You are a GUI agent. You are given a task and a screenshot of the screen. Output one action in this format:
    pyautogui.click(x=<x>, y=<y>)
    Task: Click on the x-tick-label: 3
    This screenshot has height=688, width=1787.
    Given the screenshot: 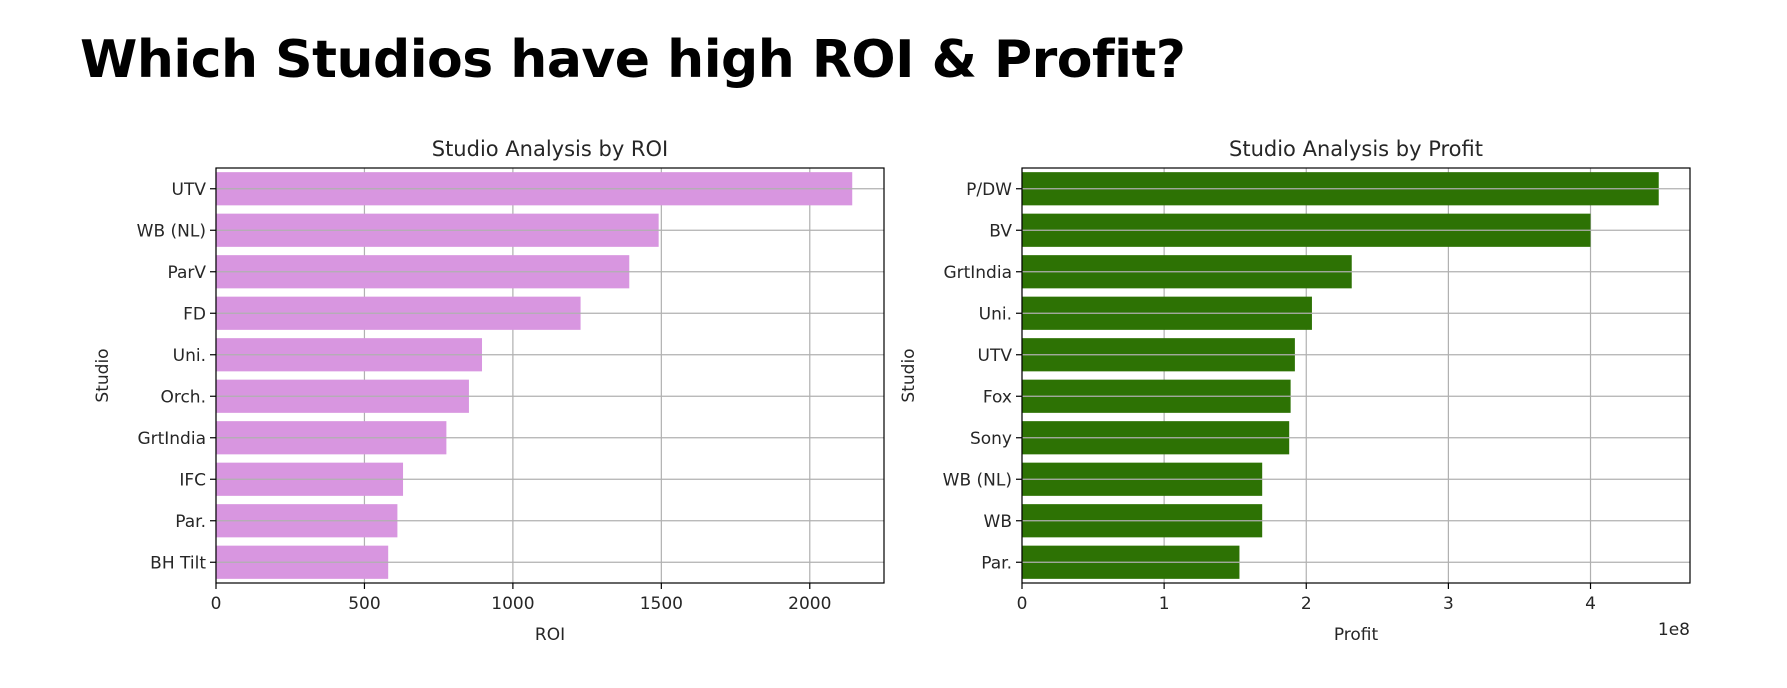 What is the action you would take?
    pyautogui.click(x=1448, y=604)
    